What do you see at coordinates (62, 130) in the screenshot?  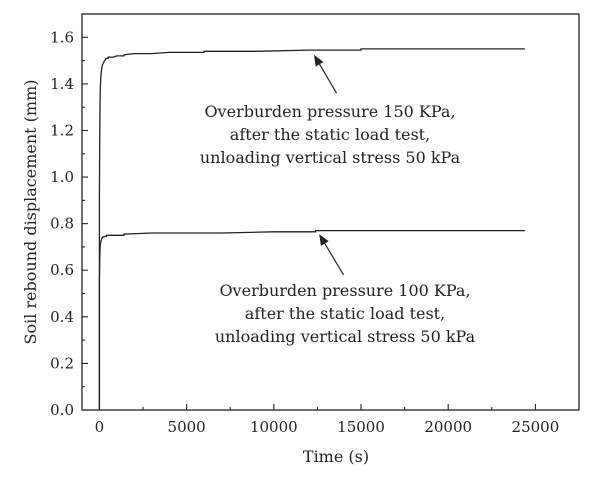 I see `y-tick-label: 1.2` at bounding box center [62, 130].